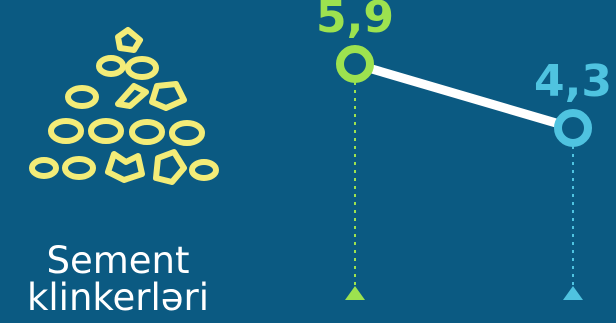 This screenshot has width=616, height=323. I want to click on caption-line-1: Sement, so click(118, 260).